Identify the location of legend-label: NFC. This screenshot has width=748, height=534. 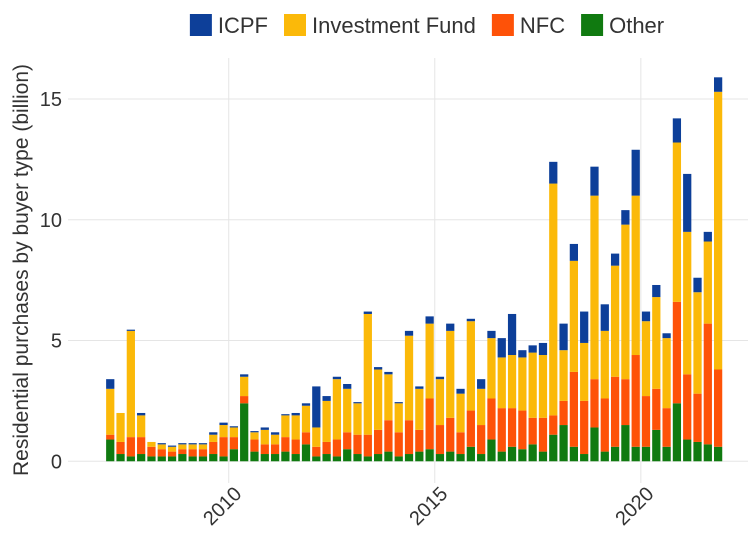
(542, 25).